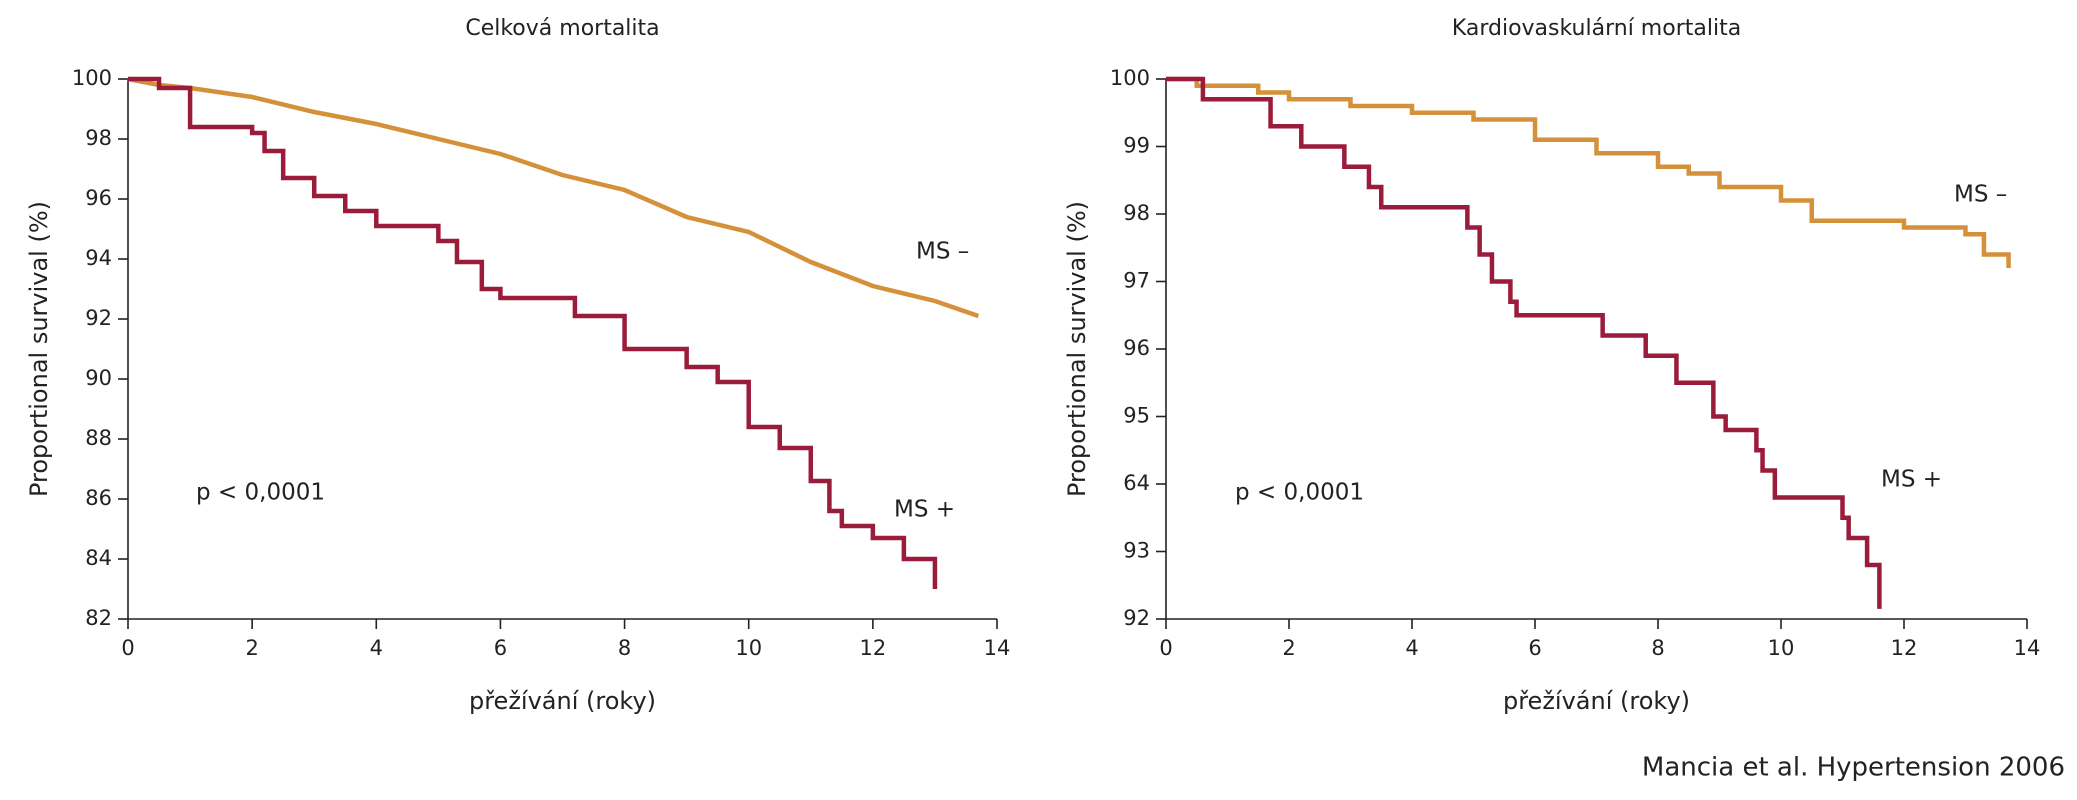  Describe the element at coordinates (98, 618) in the screenshot. I see `y-tick-label: 82` at that location.